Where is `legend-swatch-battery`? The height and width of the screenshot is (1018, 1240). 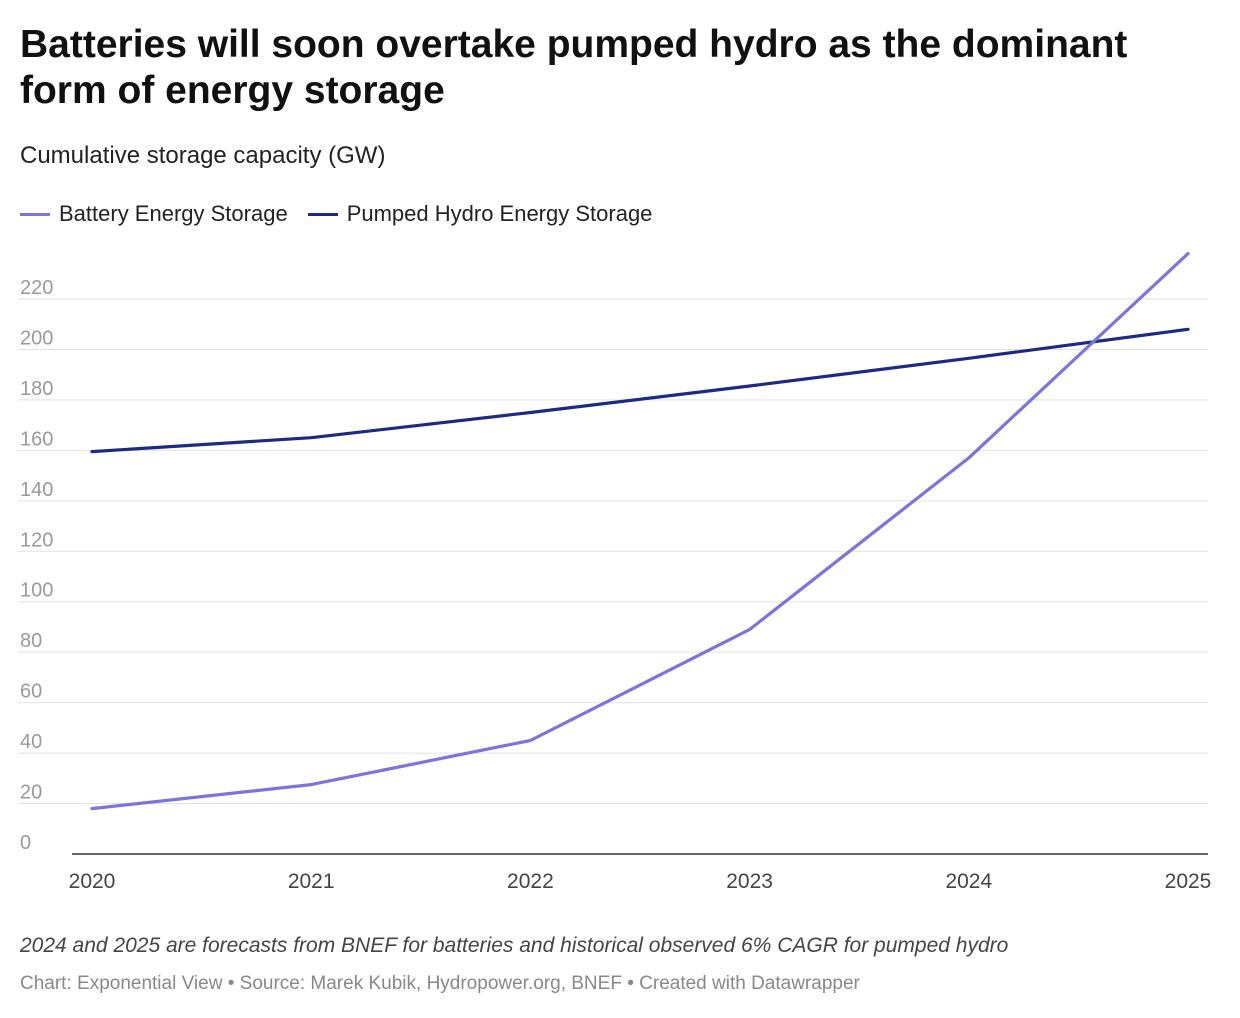 legend-swatch-battery is located at coordinates (35, 214).